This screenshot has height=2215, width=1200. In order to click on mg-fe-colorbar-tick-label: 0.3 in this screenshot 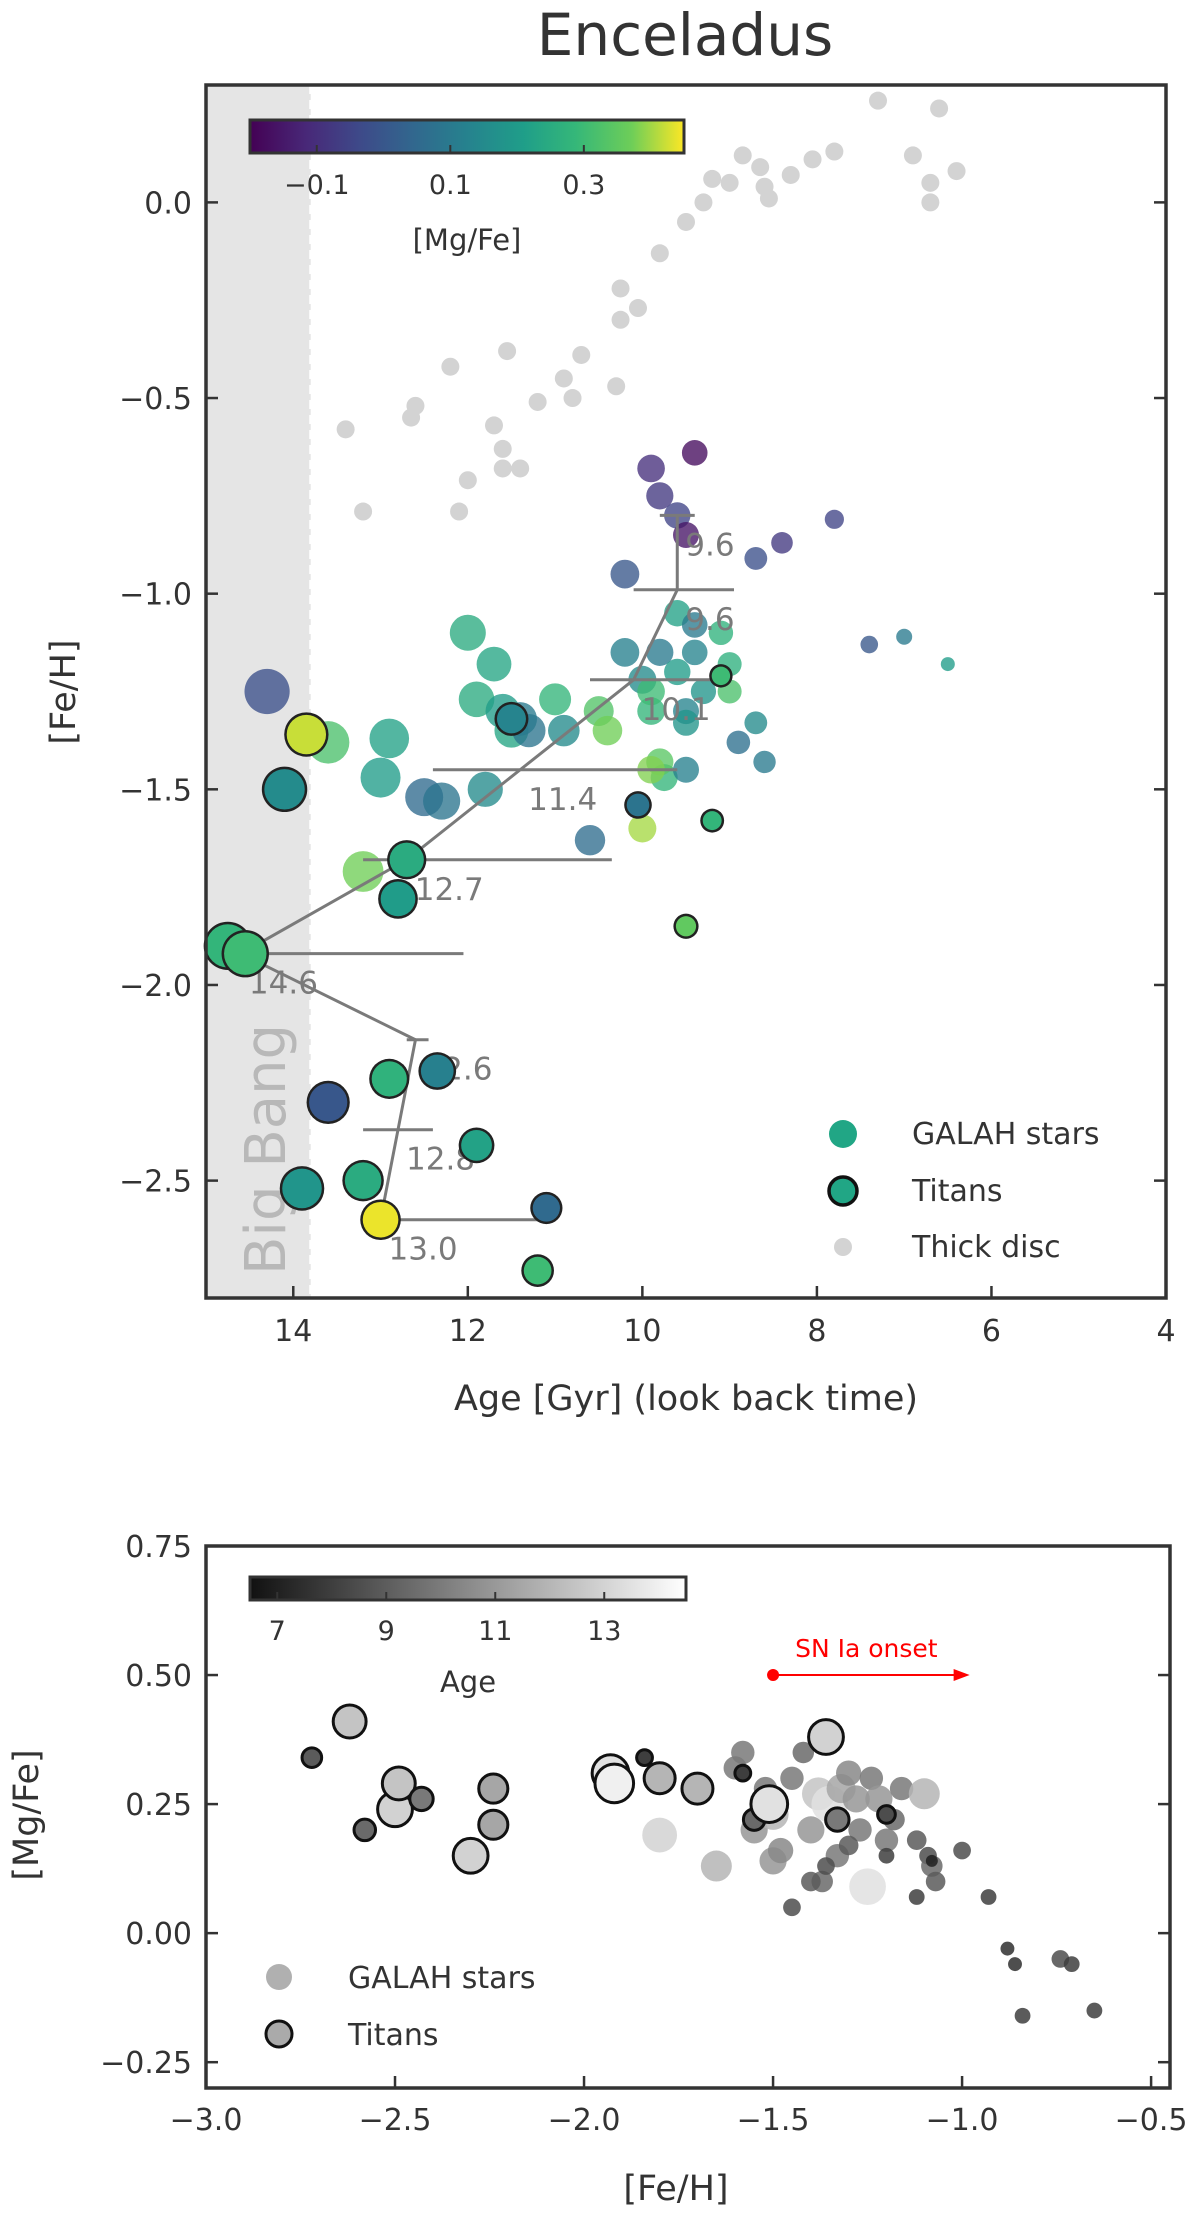, I will do `click(583, 185)`.